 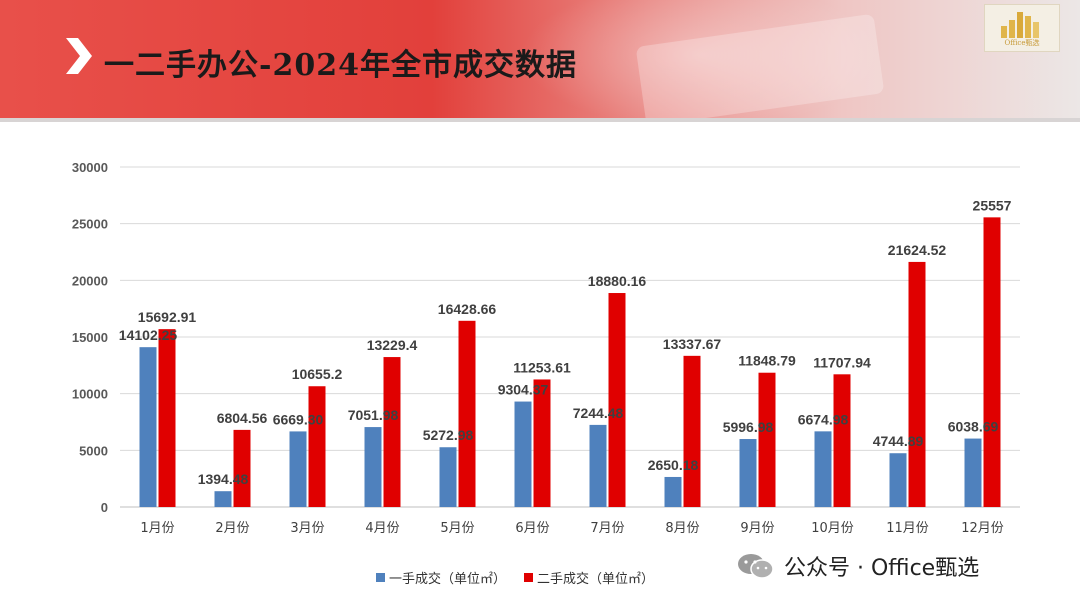 What do you see at coordinates (317, 374) in the screenshot?
I see `data-label-series2: 10655.2` at bounding box center [317, 374].